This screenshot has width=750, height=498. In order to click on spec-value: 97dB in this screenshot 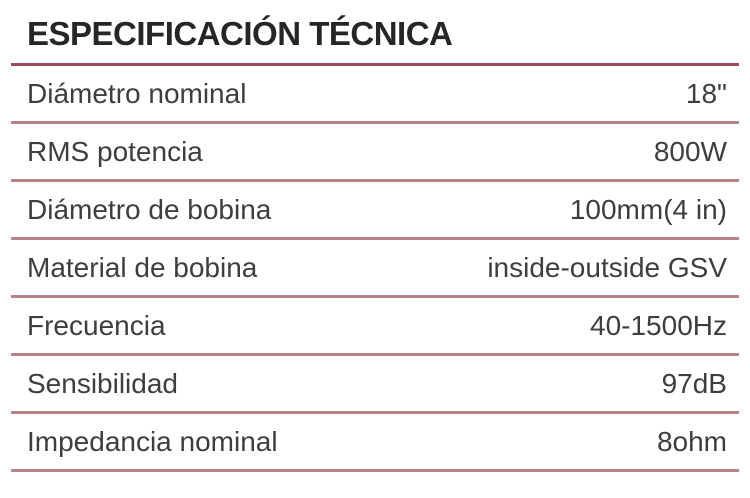, I will do `click(694, 383)`.